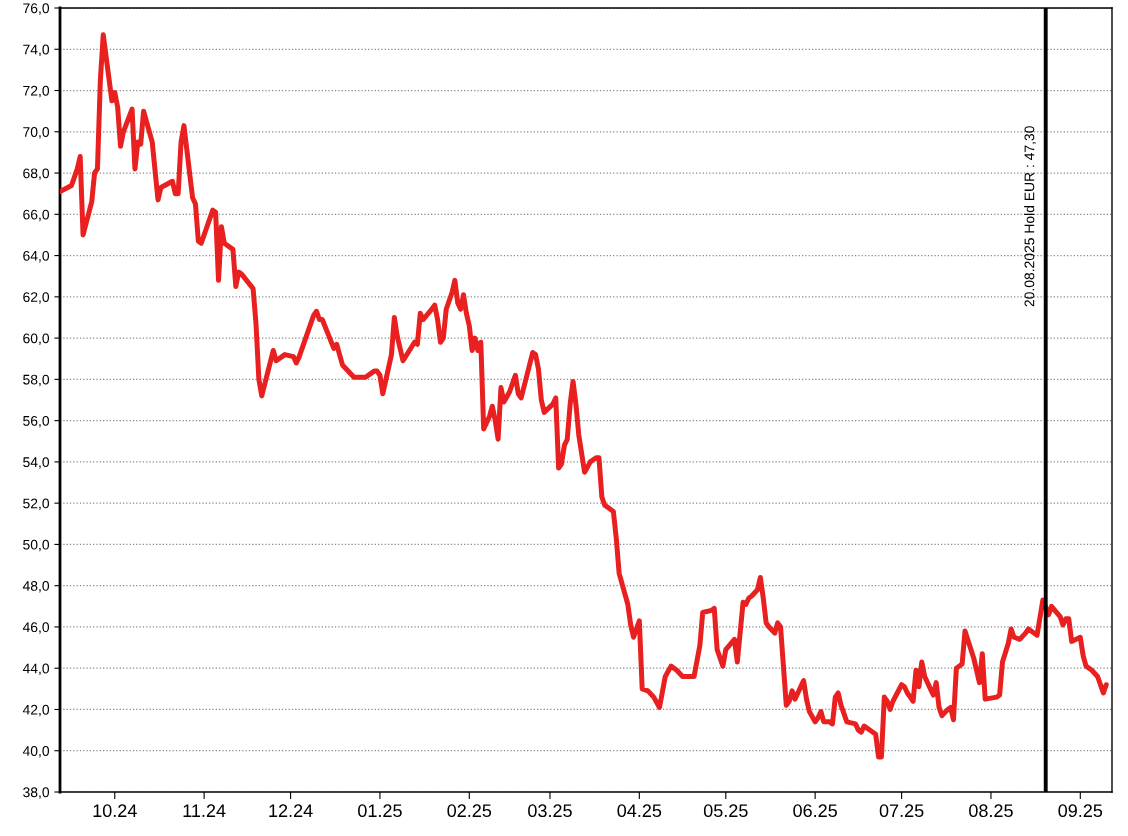 This screenshot has width=1128, height=836. I want to click on y-tick-label: 48,0, so click(36, 587).